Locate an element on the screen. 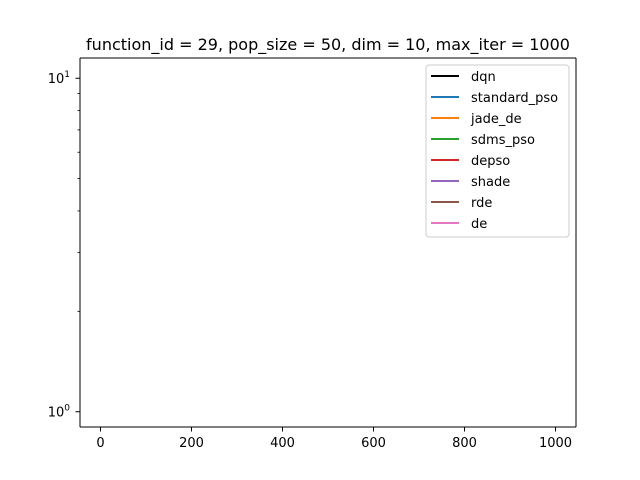 This screenshot has height=480, width=640. legend-label: dqn is located at coordinates (483, 77).